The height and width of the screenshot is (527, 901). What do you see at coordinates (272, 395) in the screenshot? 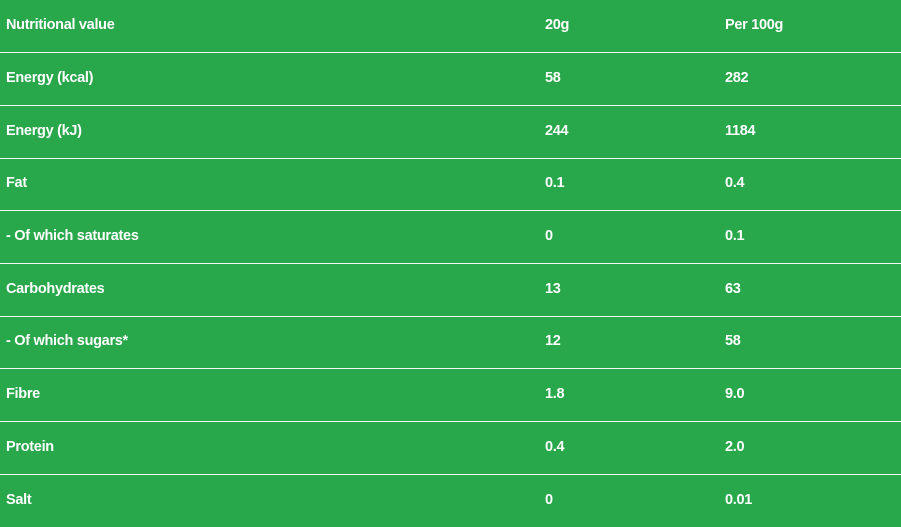
I see `nutrient-name: Fibre` at bounding box center [272, 395].